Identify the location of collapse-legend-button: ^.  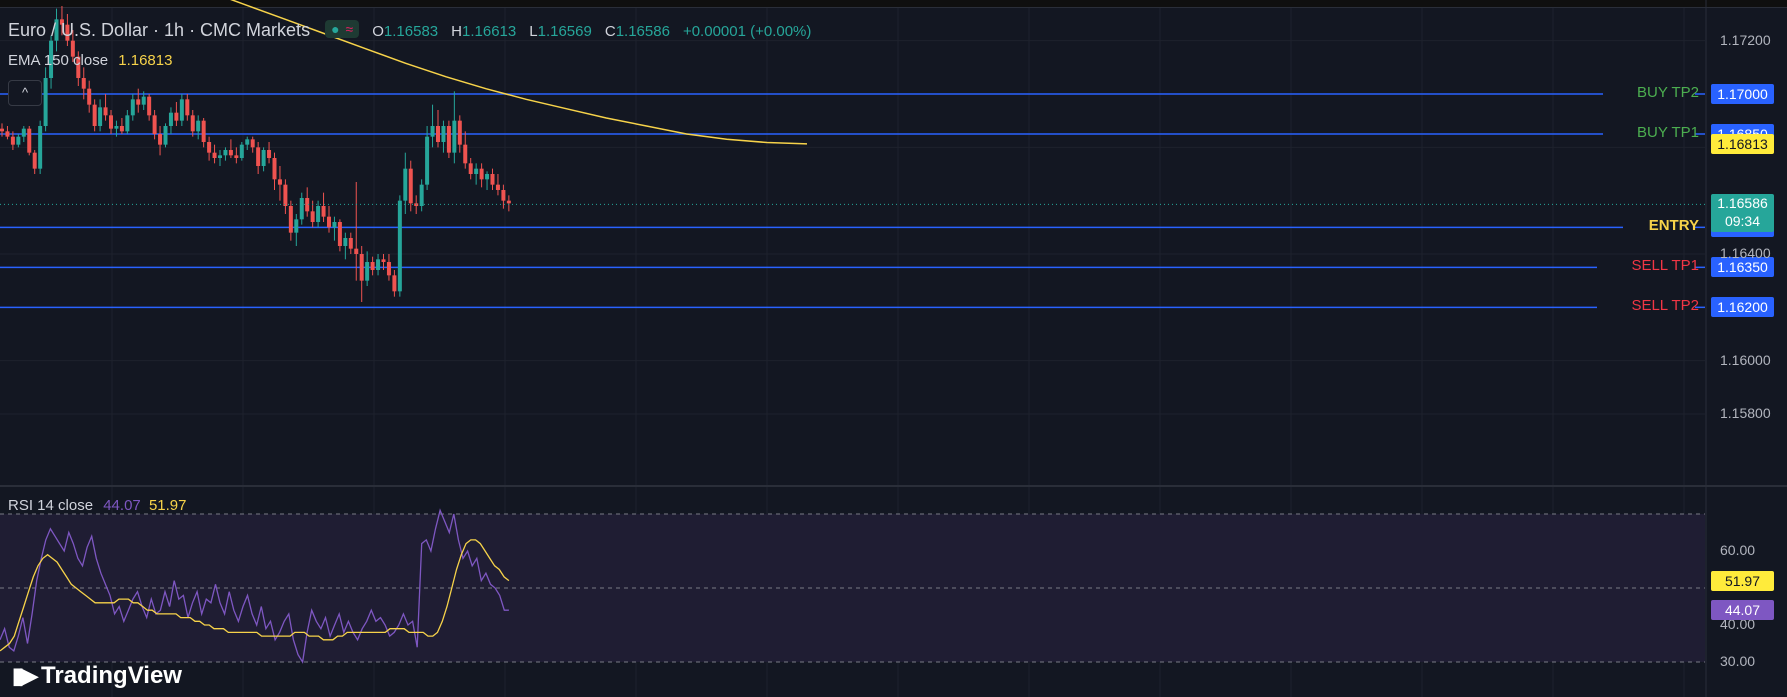
(25, 93).